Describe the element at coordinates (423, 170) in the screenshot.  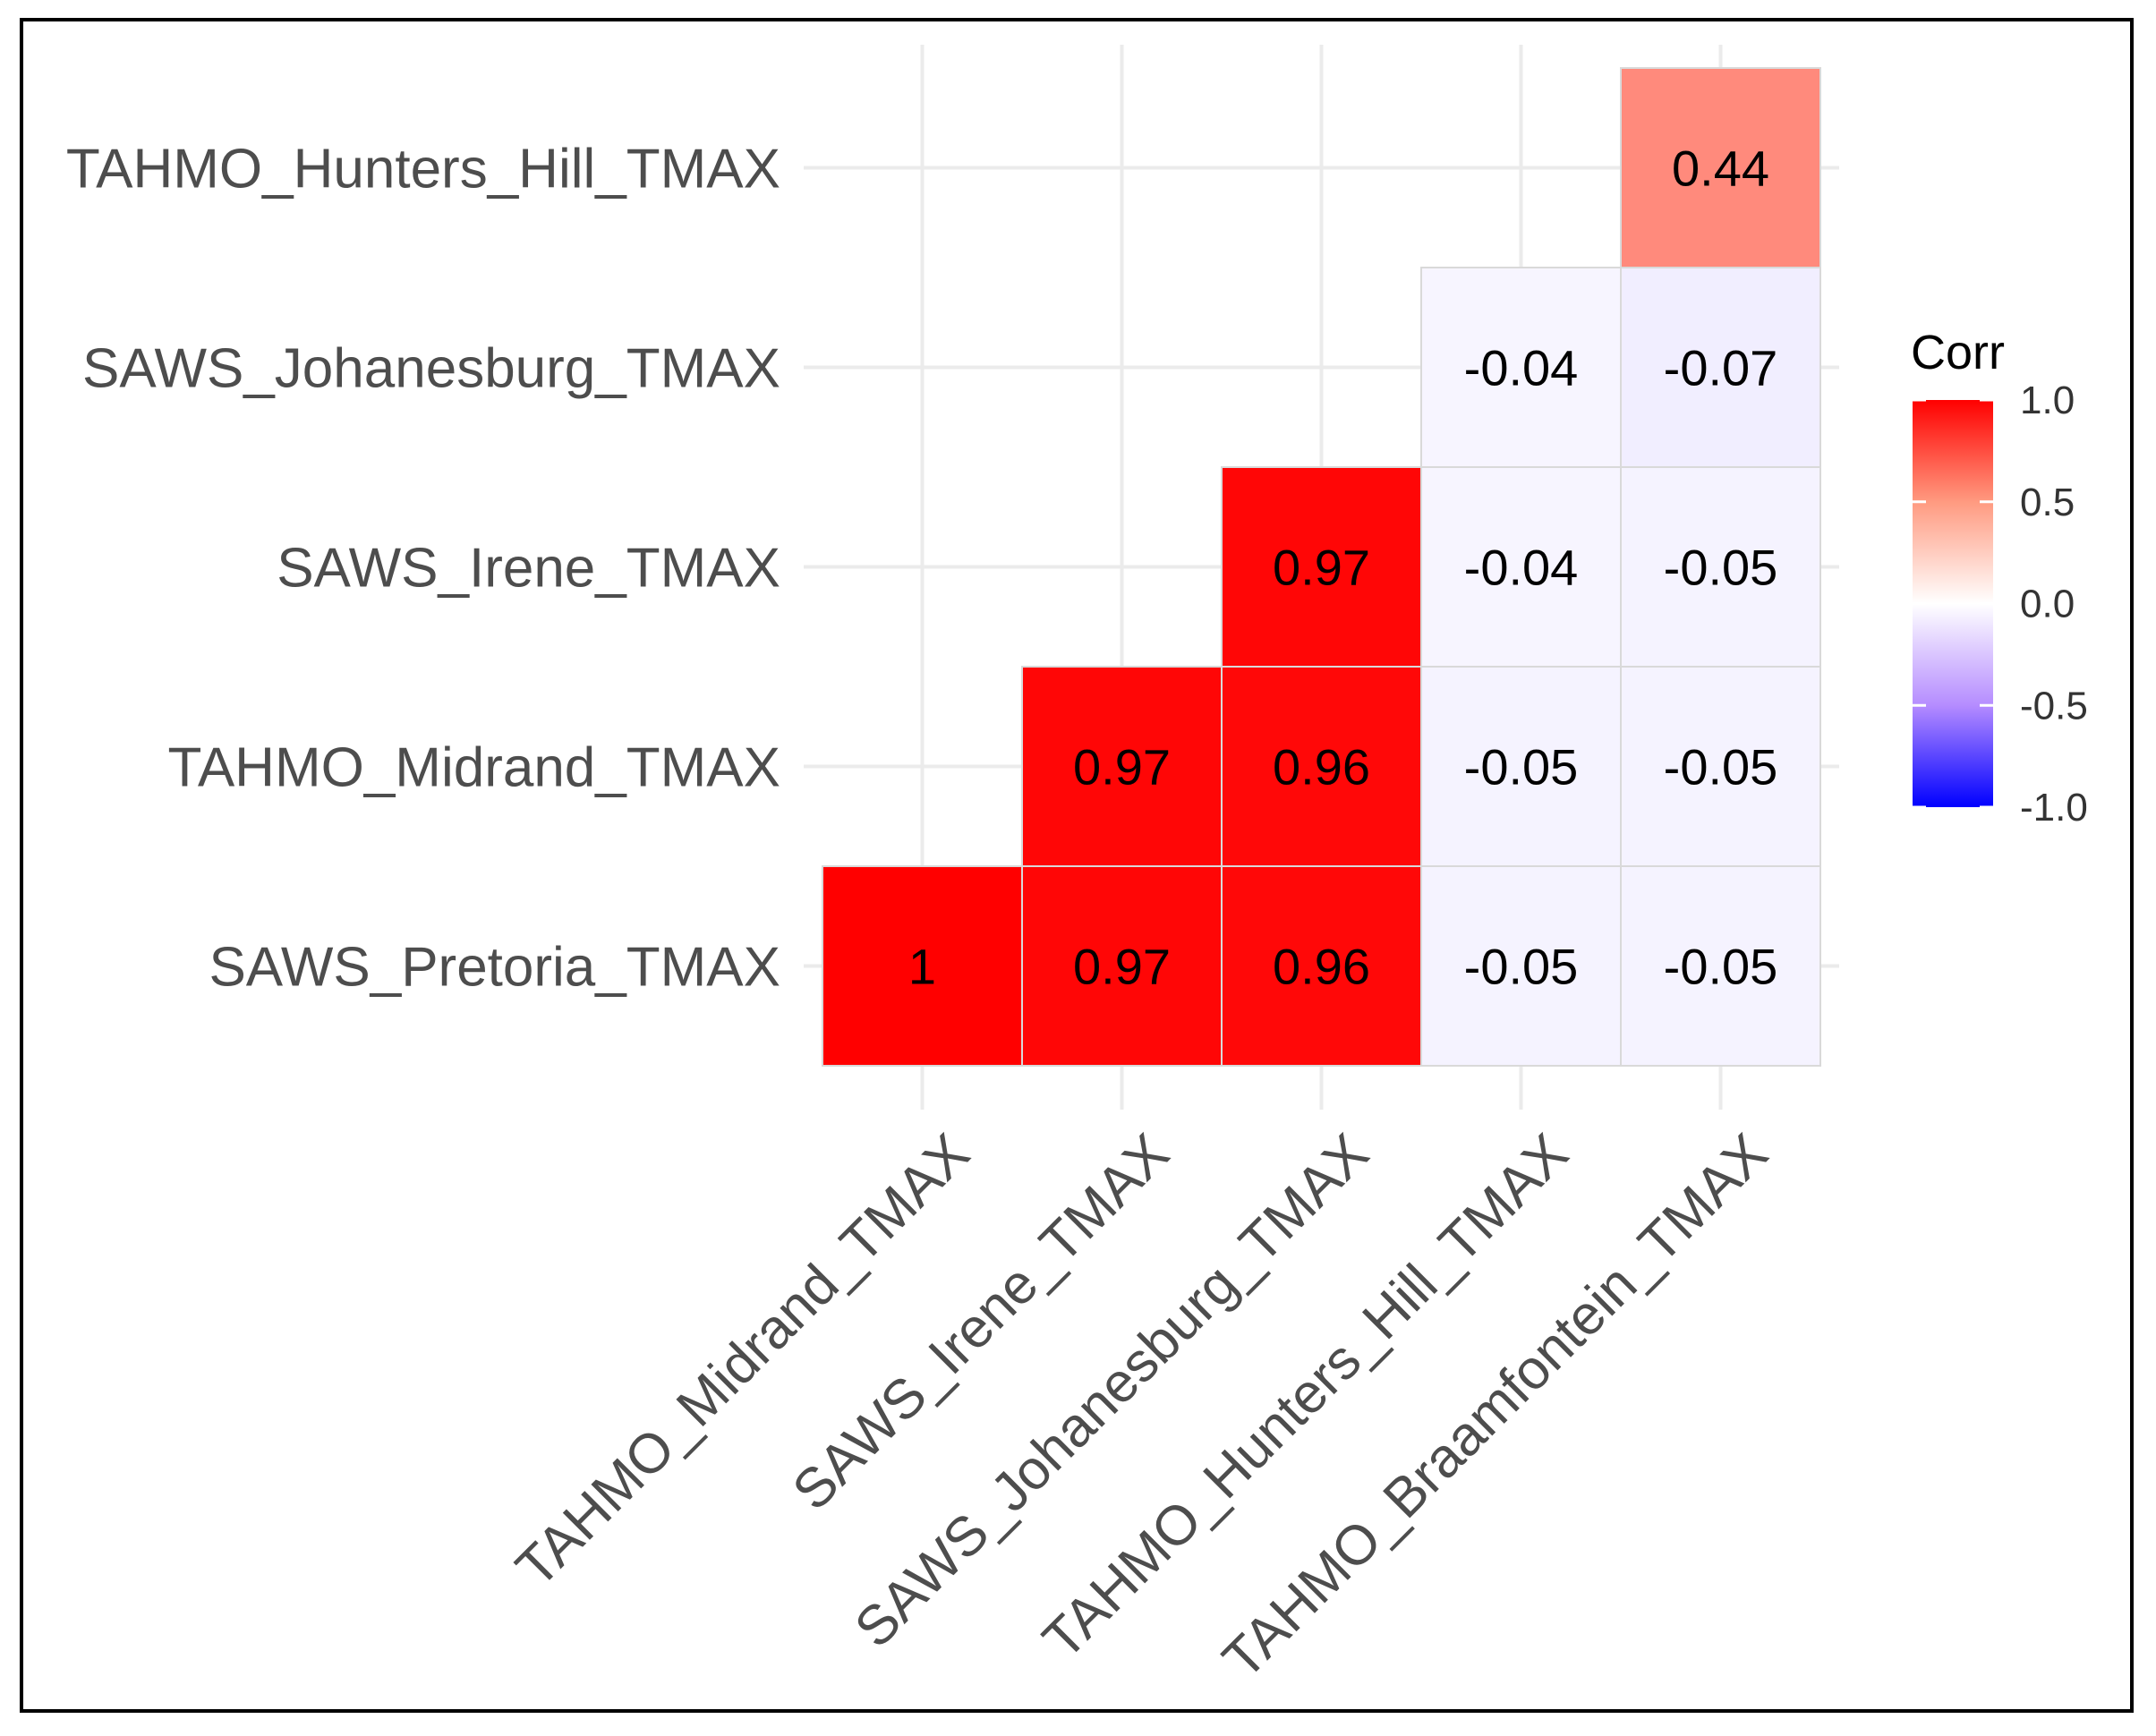
I see `y-tick-label: TAHMO_Hunters_Hill_TMAX` at that location.